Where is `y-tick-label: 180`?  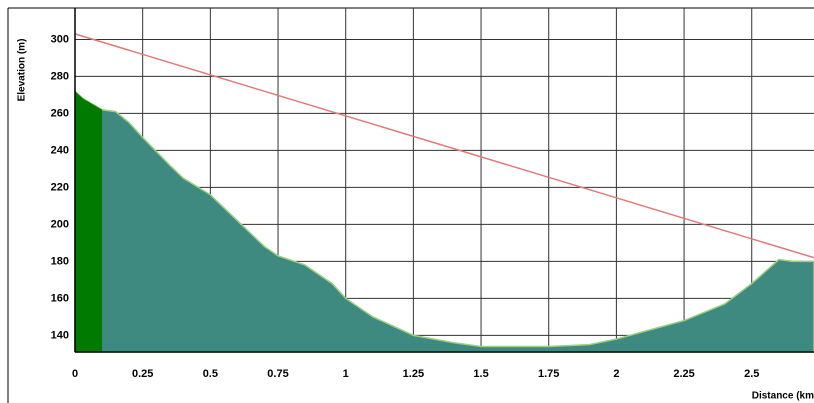 y-tick-label: 180 is located at coordinates (60, 261).